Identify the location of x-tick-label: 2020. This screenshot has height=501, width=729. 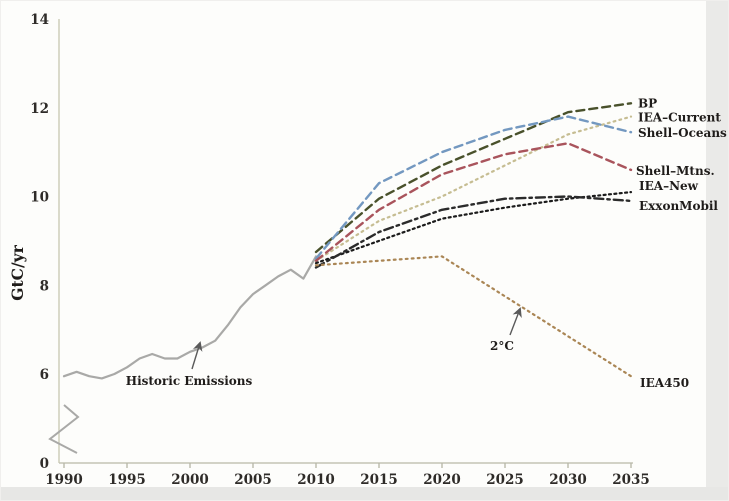
(442, 480).